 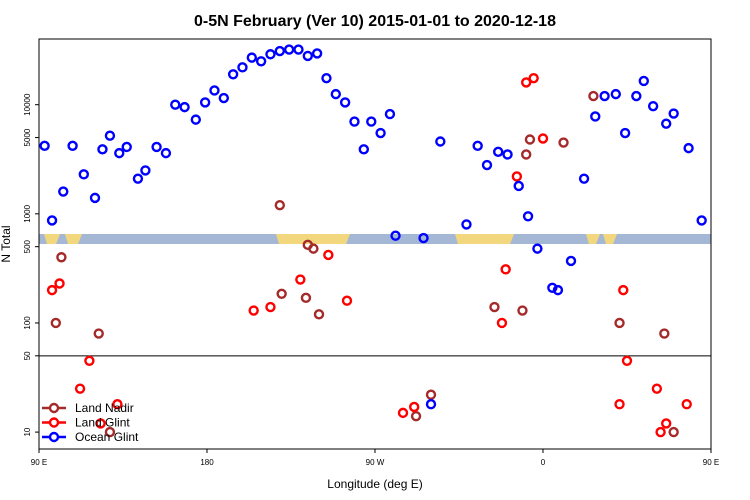 I want to click on legend-label: Land Nadir, so click(x=104, y=408).